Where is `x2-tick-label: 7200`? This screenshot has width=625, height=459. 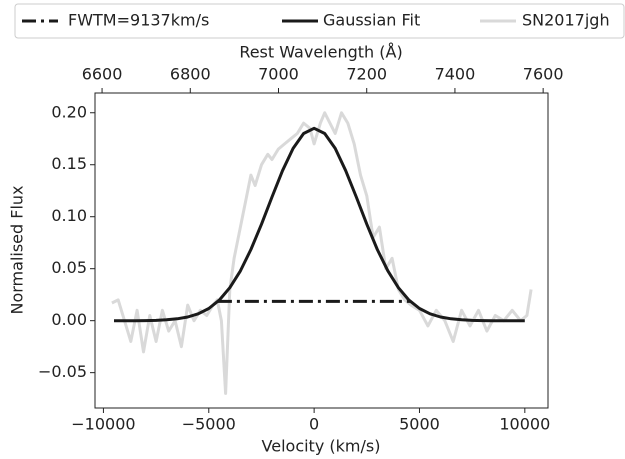 x2-tick-label: 7200 is located at coordinates (366, 74).